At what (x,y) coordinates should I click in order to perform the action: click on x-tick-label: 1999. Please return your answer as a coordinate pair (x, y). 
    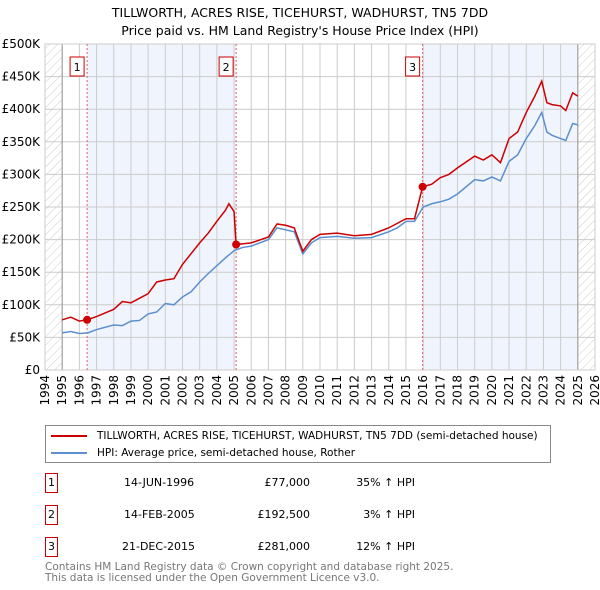
    Looking at the image, I should click on (131, 390).